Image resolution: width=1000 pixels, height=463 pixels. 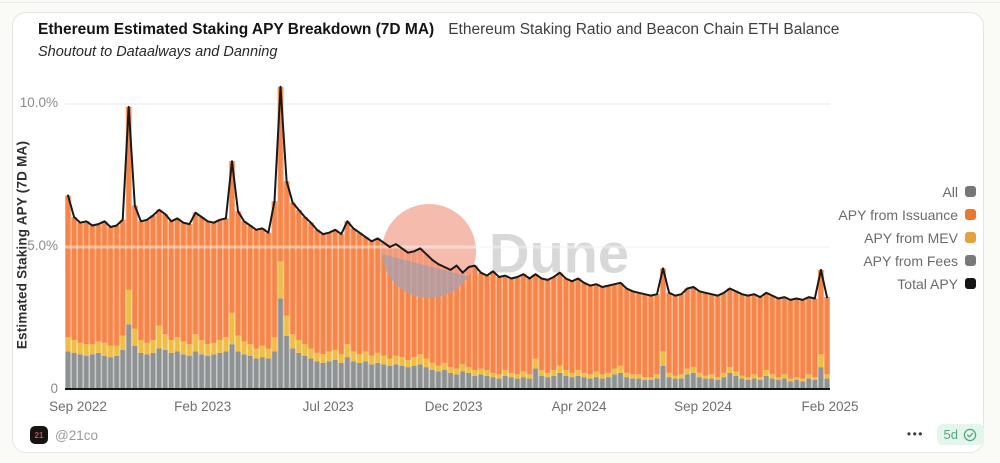 What do you see at coordinates (38, 102) in the screenshot?
I see `y-axis-tick-label: 10.0%` at bounding box center [38, 102].